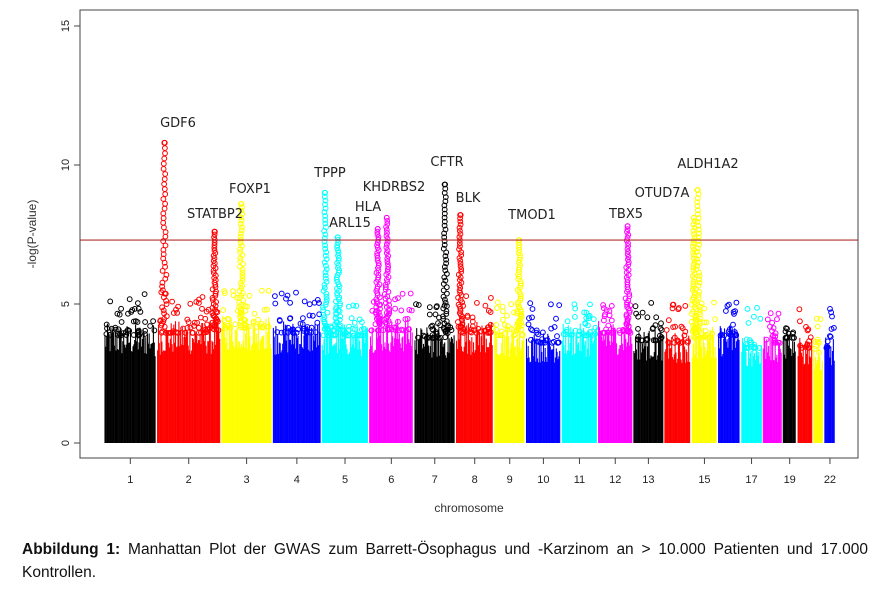 This screenshot has width=876, height=600. Describe the element at coordinates (625, 214) in the screenshot. I see `gene-label-tbx5: TBX5` at that location.